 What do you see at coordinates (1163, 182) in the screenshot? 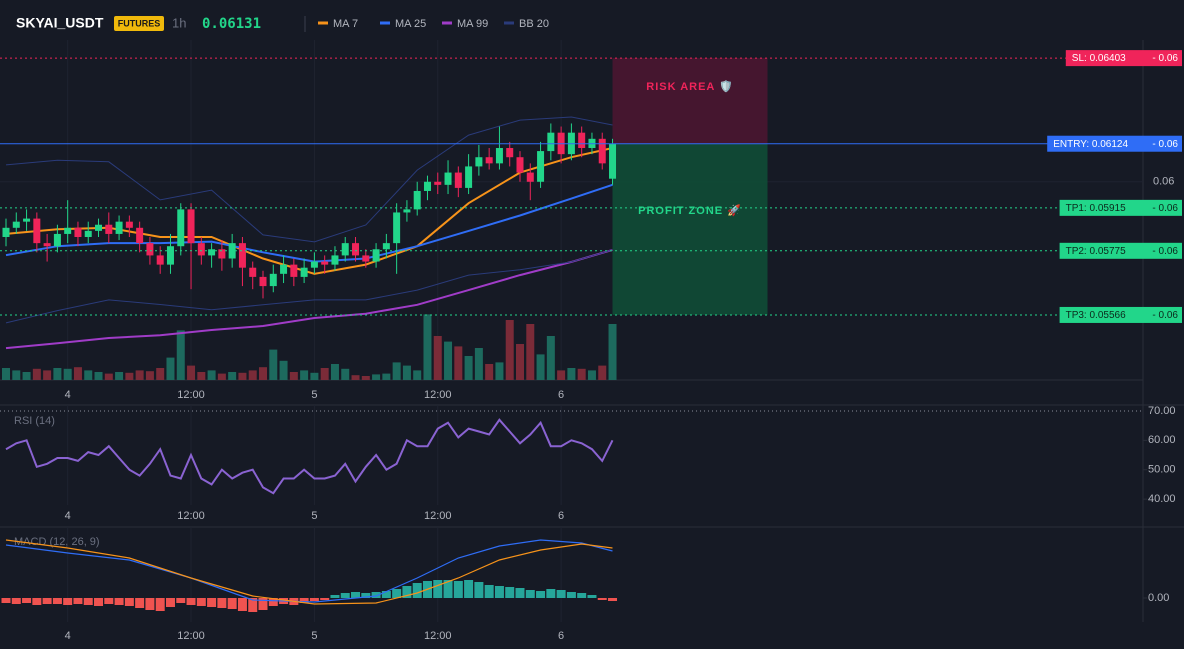
I see `y-tick-label: 0.06` at bounding box center [1163, 182].